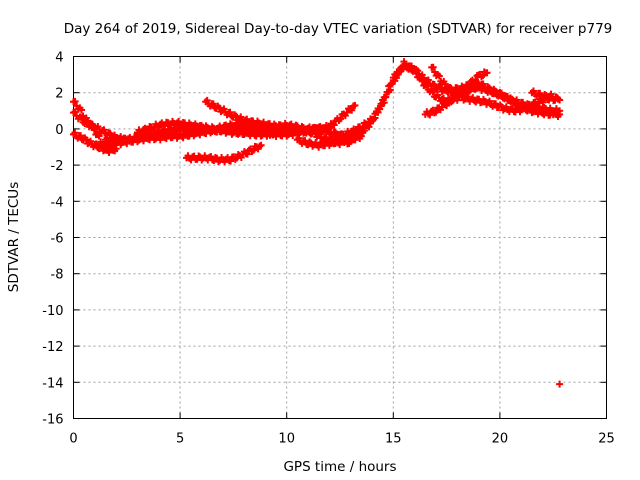 This screenshot has height=480, width=640. I want to click on y-tick-label: -14, so click(52, 383).